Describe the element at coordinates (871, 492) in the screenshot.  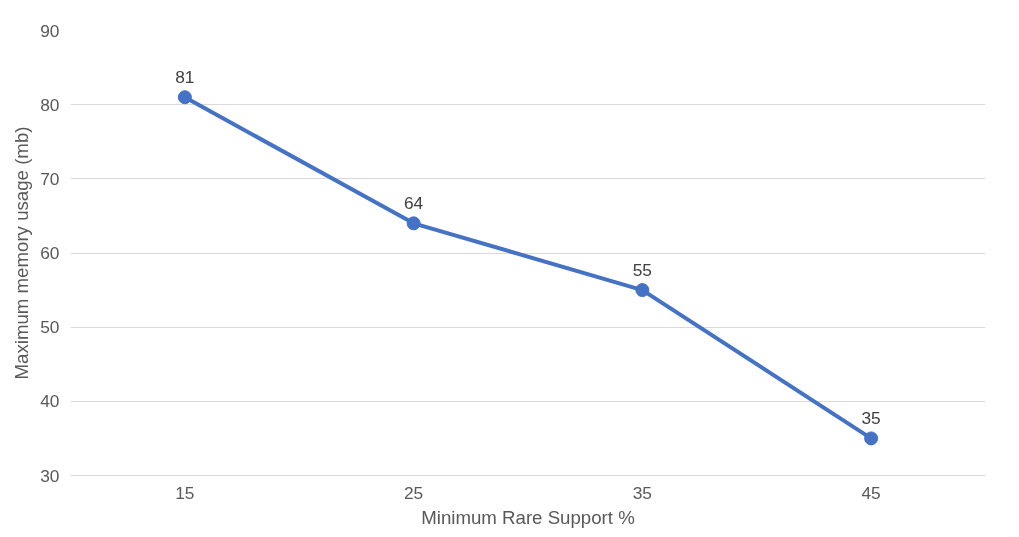
I see `x-tick-label: 45` at that location.